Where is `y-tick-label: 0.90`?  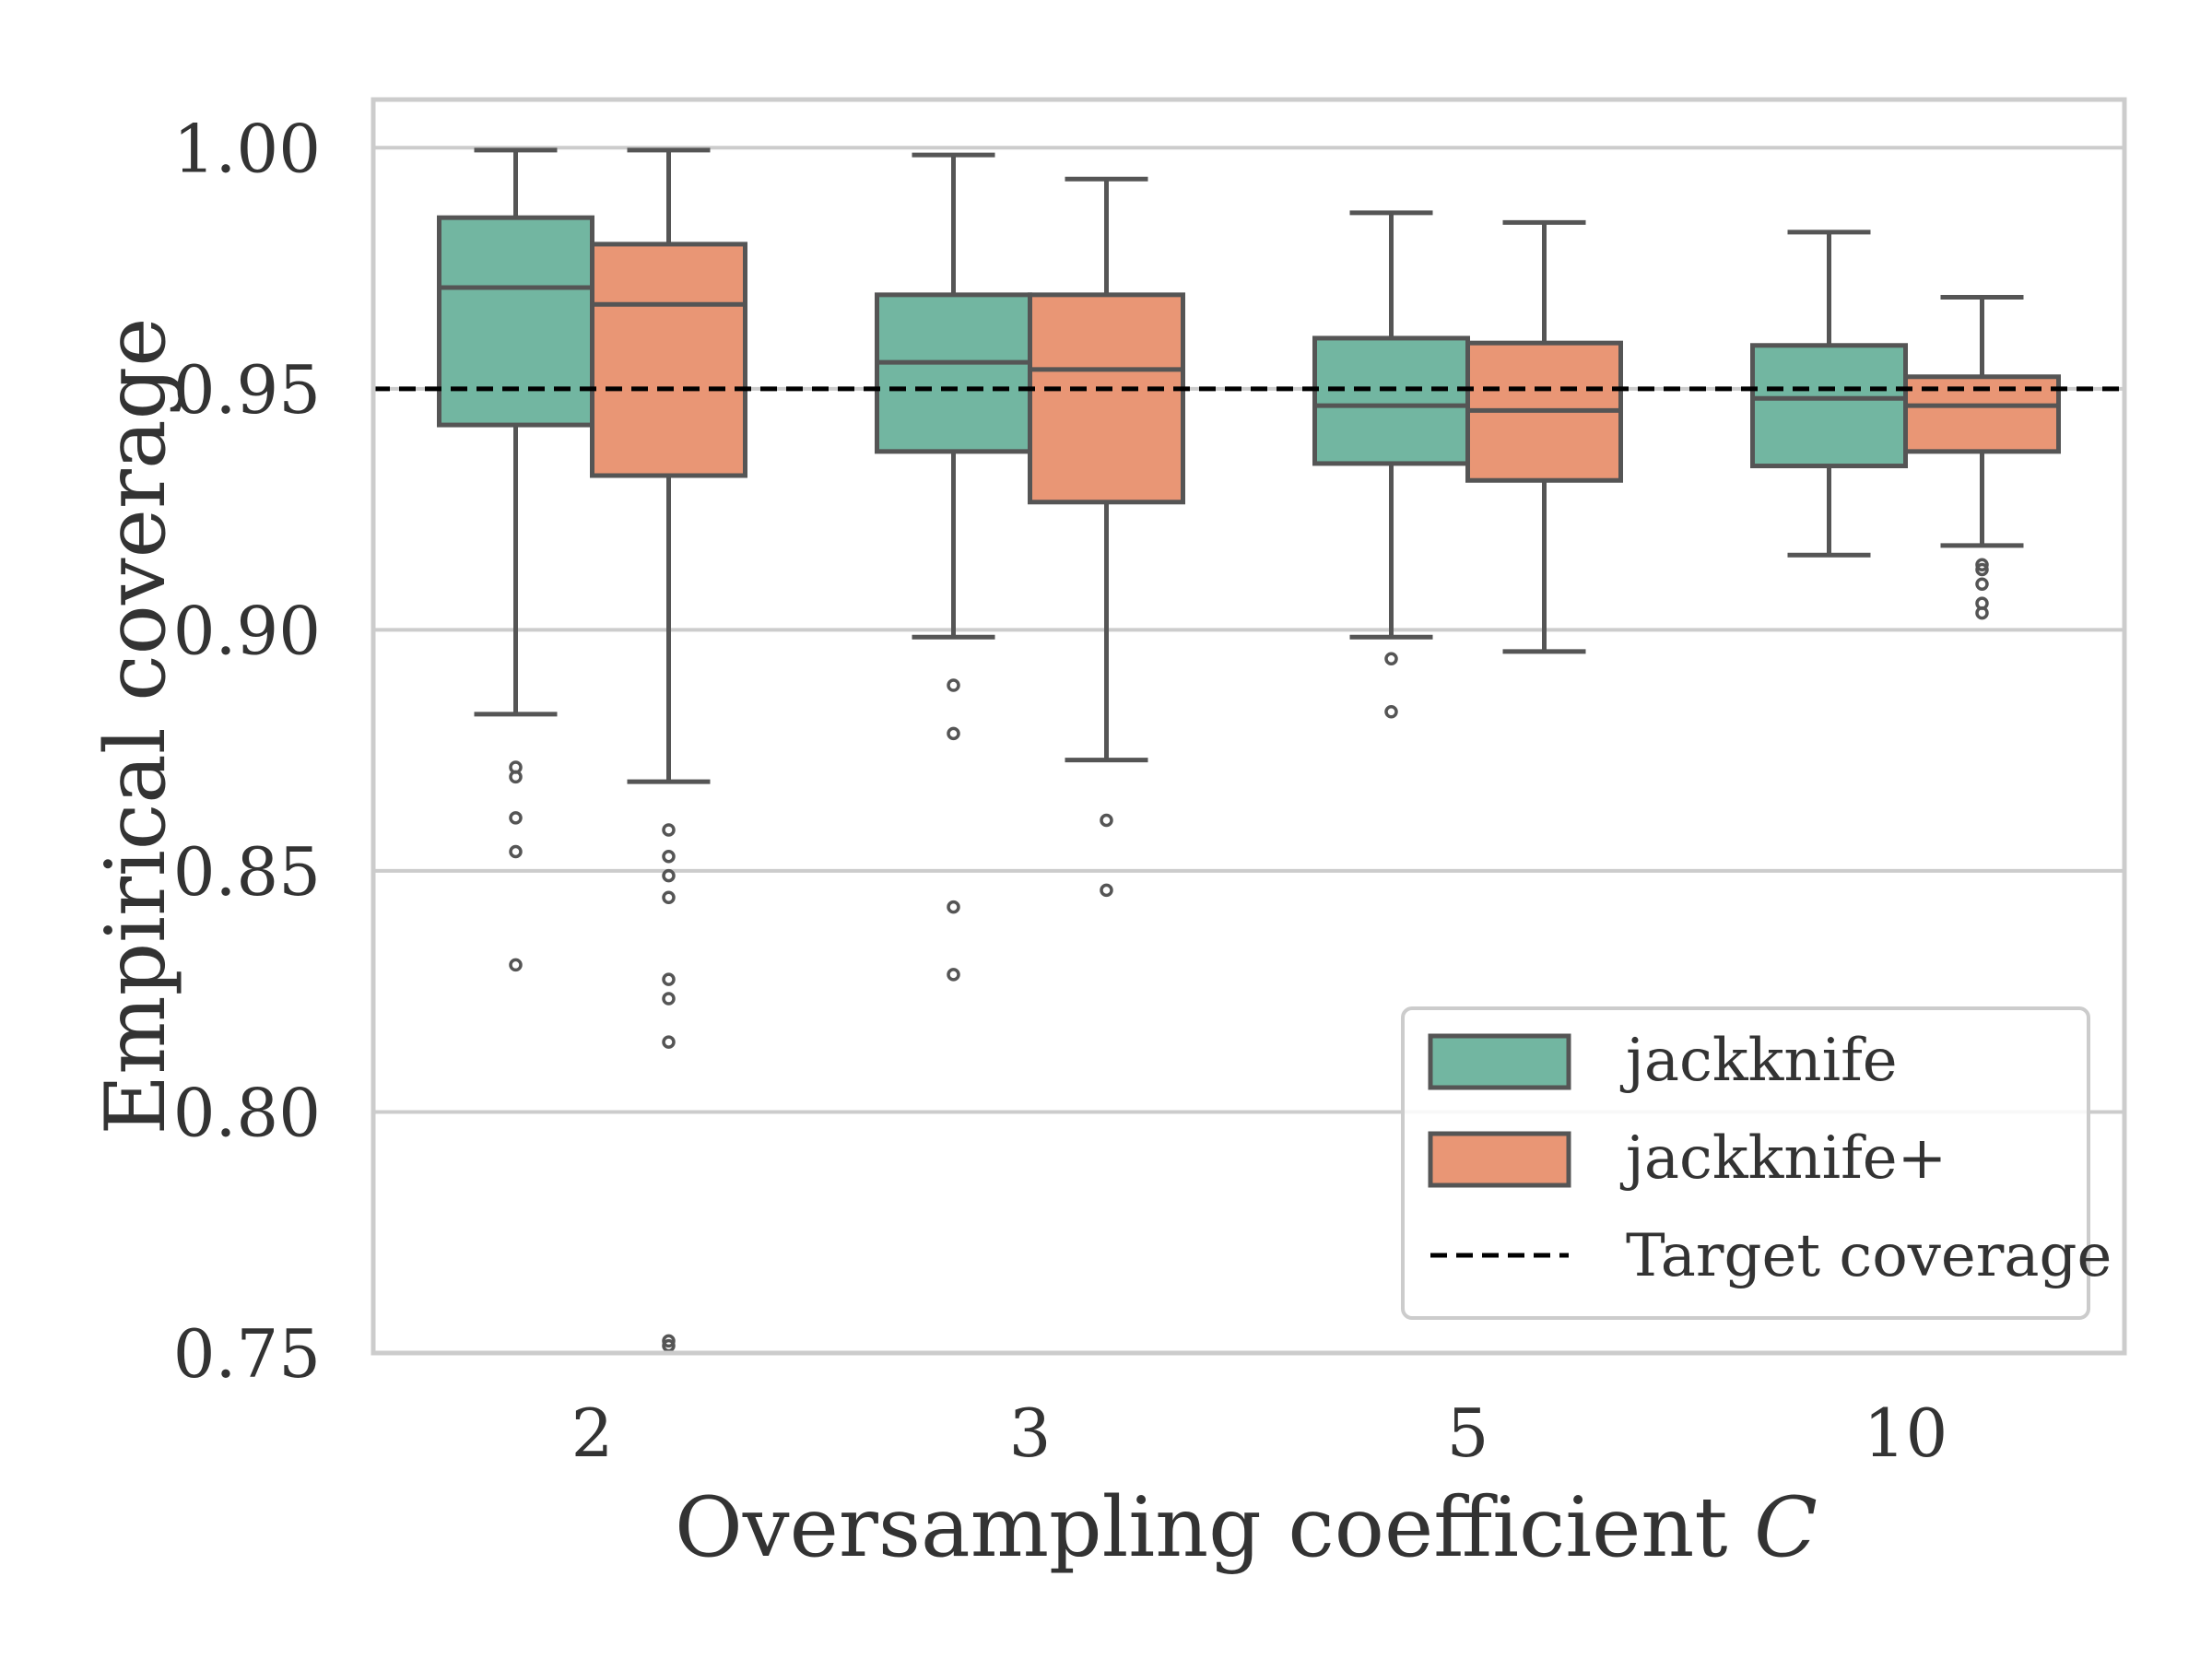
y-tick-label: 0.90 is located at coordinates (247, 630).